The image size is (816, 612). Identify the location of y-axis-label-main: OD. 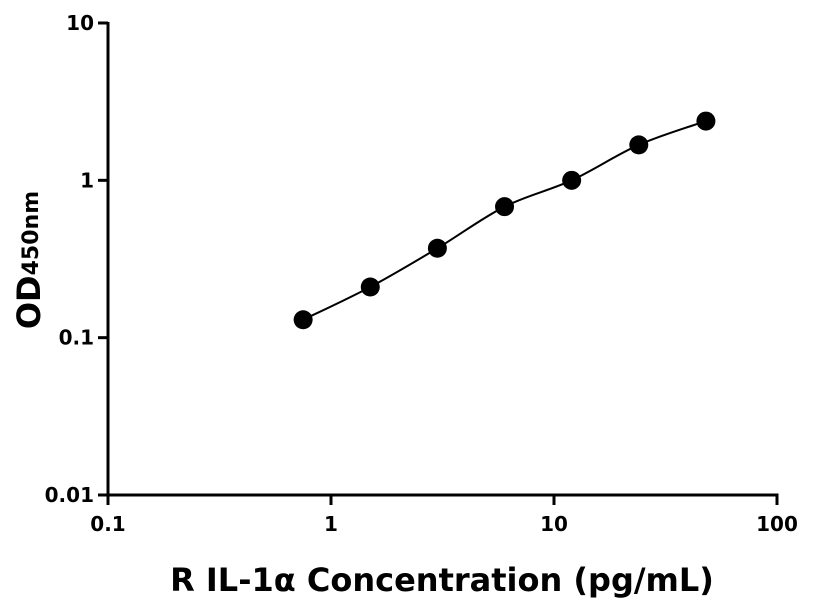
(29, 302).